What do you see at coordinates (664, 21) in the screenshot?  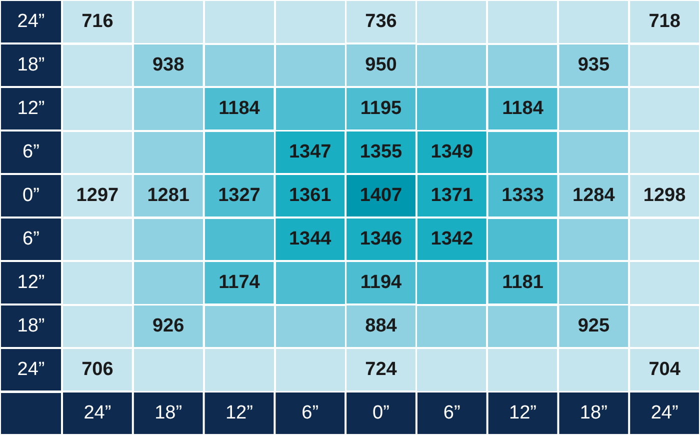 I see `data-label: 718` at bounding box center [664, 21].